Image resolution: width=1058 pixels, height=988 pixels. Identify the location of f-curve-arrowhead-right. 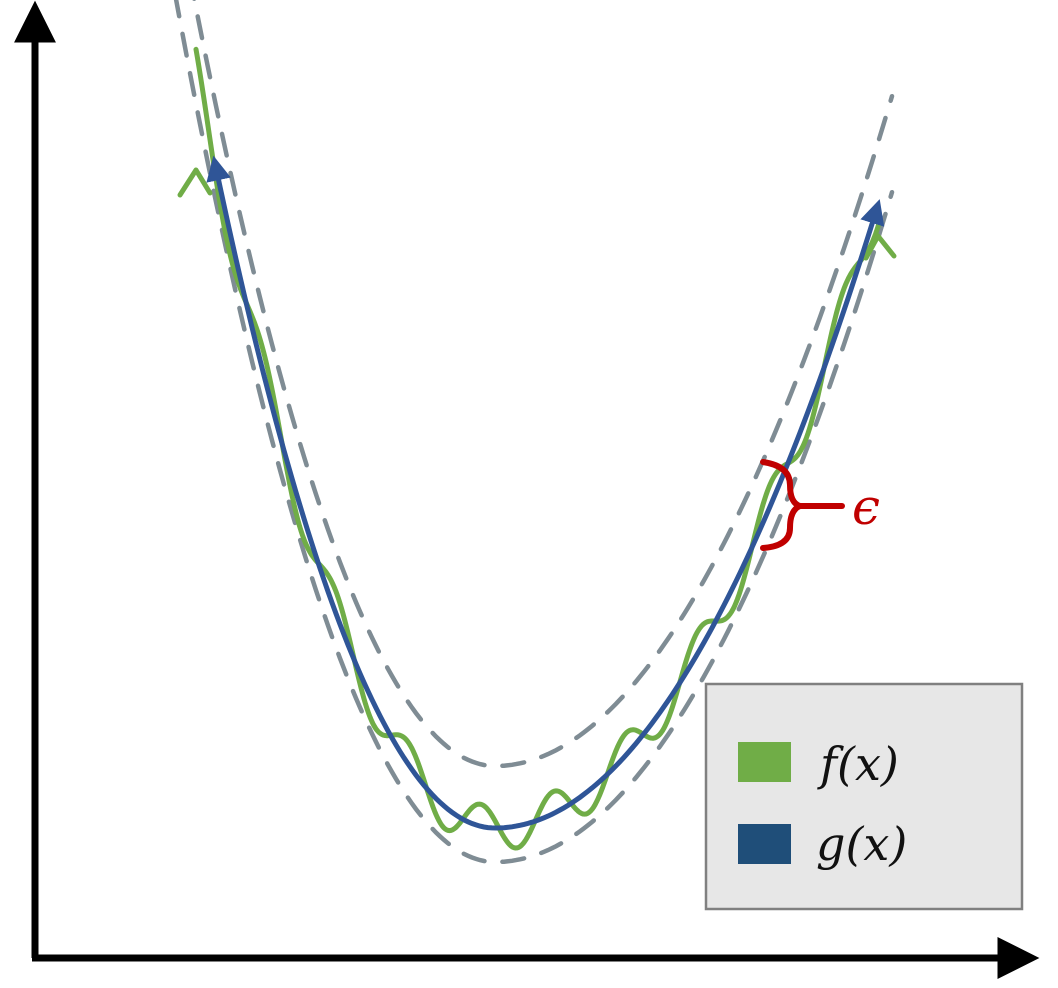
(880, 247).